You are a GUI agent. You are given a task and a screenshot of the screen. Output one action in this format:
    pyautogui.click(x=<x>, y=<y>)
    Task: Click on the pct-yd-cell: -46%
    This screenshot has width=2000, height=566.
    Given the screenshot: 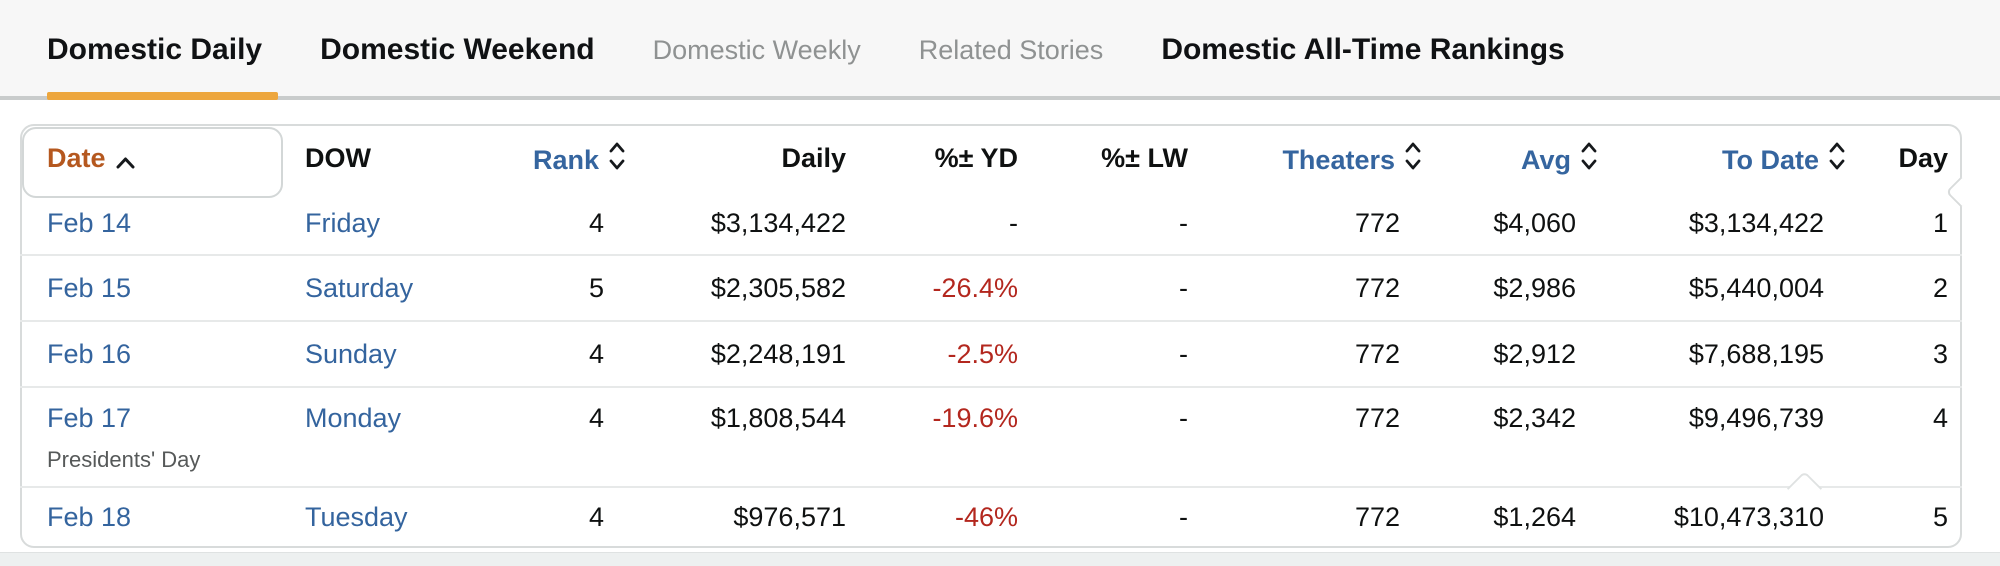 What is the action you would take?
    pyautogui.click(x=946, y=517)
    